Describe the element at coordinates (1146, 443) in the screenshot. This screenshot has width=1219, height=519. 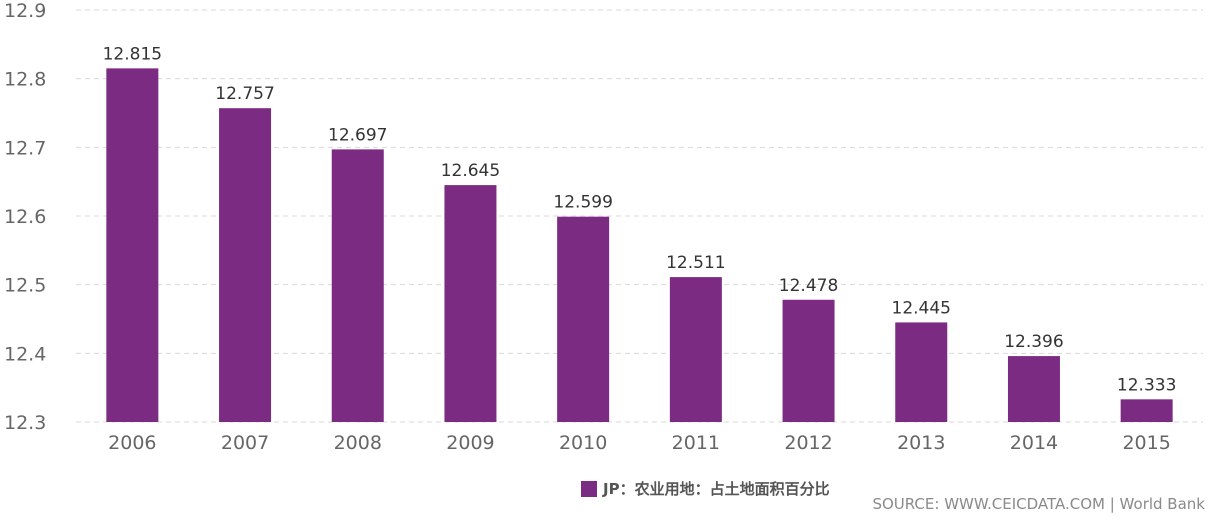
I see `x-tick-label-2015: 2015` at that location.